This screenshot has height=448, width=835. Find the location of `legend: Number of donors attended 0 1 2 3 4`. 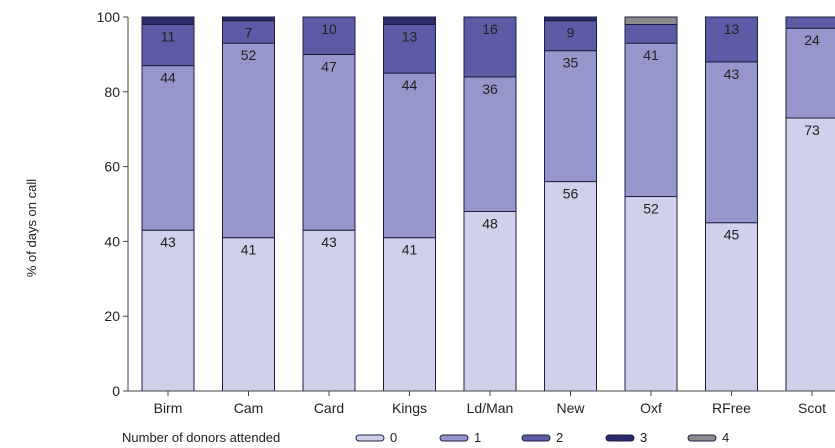

legend: Number of donors attended 0 1 2 3 4 is located at coordinates (425, 437).